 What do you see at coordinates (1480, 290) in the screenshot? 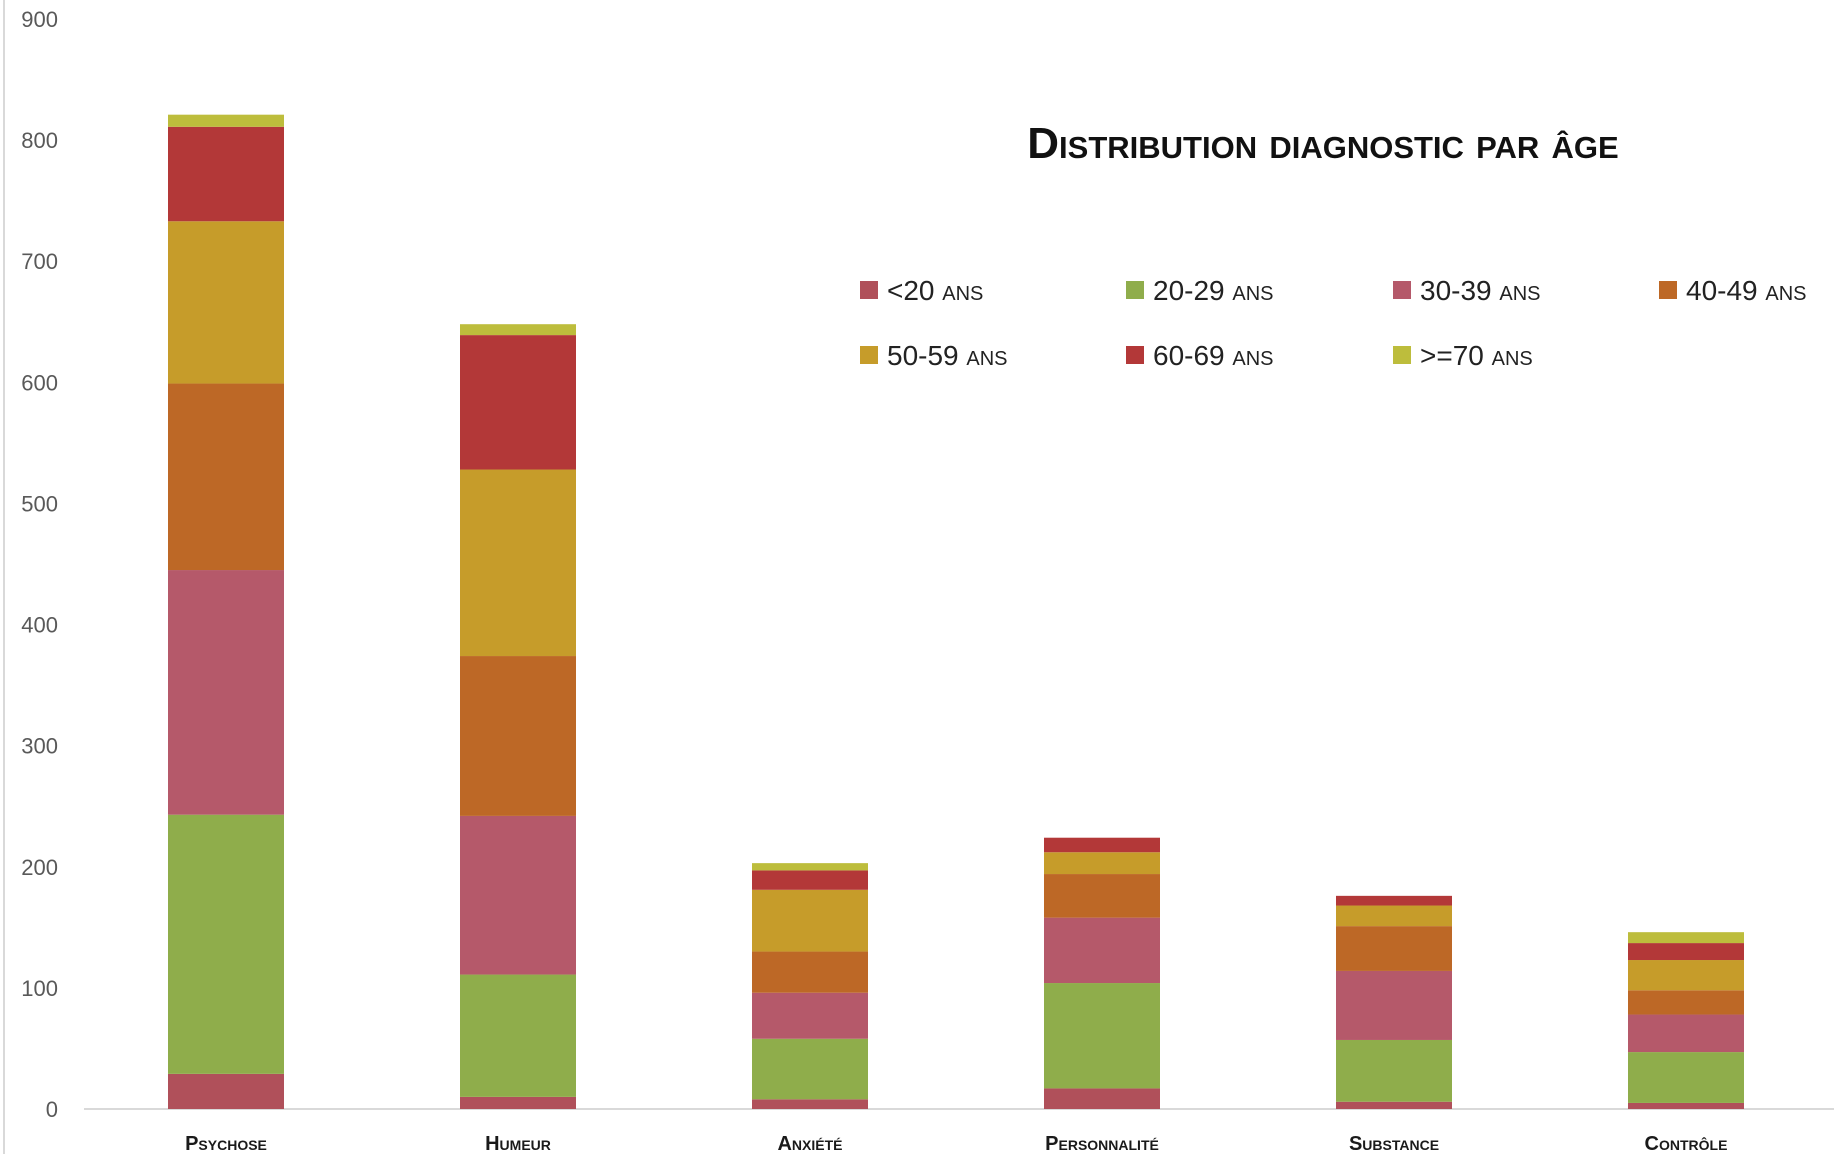
I see `legend-label: 30-39 ans` at bounding box center [1480, 290].